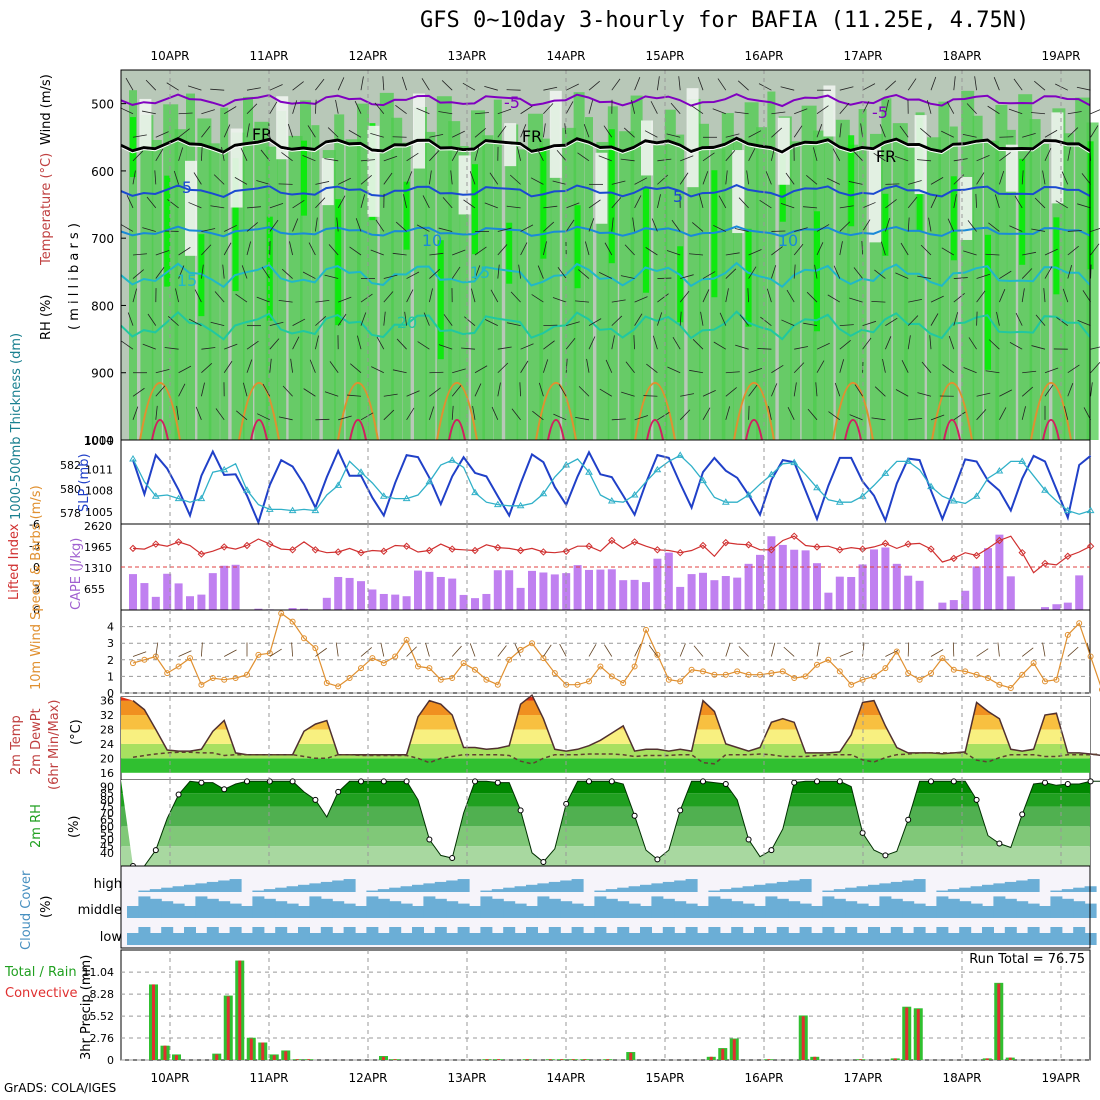 This screenshot has height=1100, width=1100. What do you see at coordinates (107, 773) in the screenshot?
I see `temp-tick-label: 16` at bounding box center [107, 773].